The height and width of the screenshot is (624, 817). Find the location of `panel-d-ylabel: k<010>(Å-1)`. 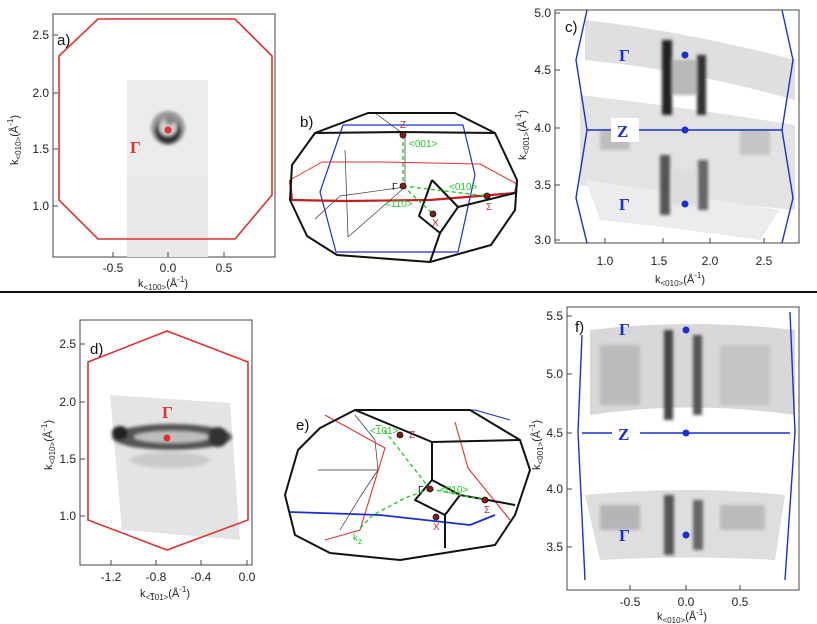

panel-d-ylabel: k<010>(Å-1) is located at coordinates (48, 445).